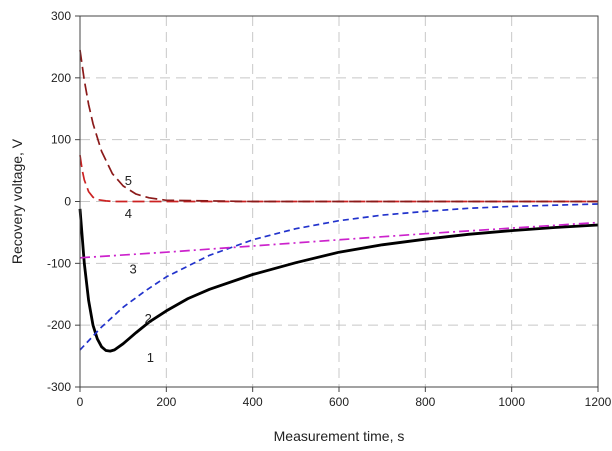 The height and width of the screenshot is (451, 612). Describe the element at coordinates (598, 402) in the screenshot. I see `x-tick-label: 1200` at that location.